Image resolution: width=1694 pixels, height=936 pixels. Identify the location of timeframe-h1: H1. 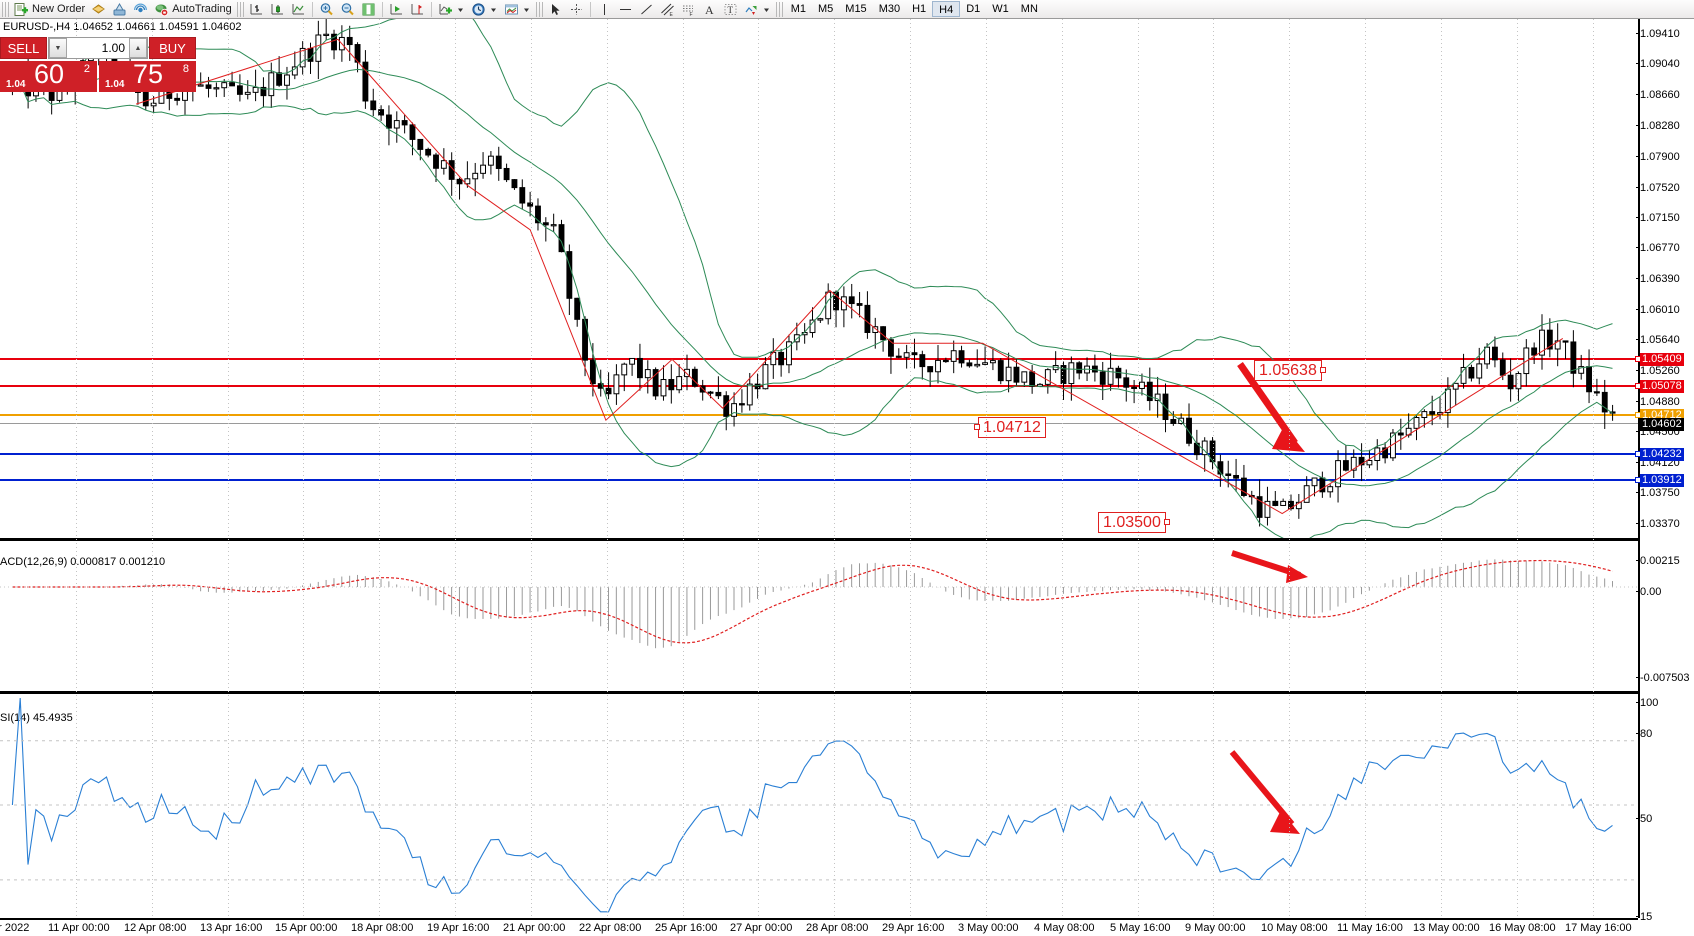
(919, 9).